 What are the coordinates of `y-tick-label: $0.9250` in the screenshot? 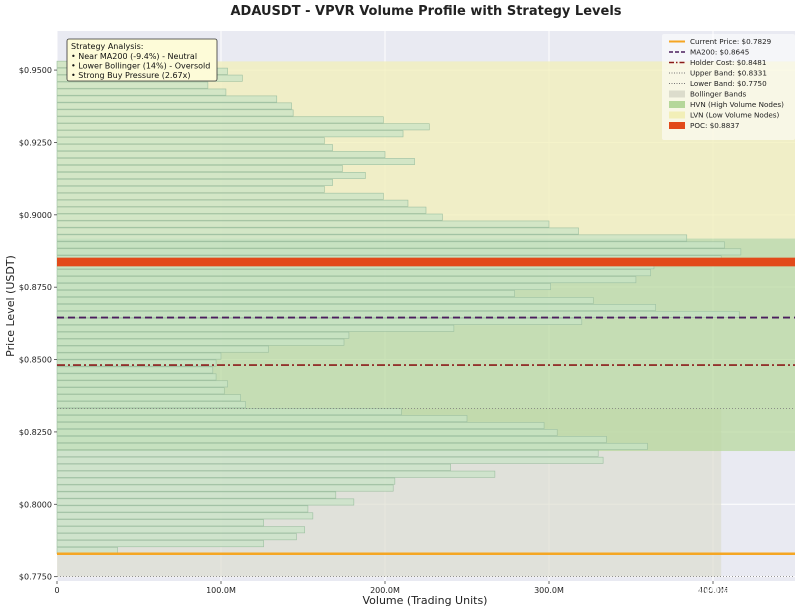 It's located at (35, 142).